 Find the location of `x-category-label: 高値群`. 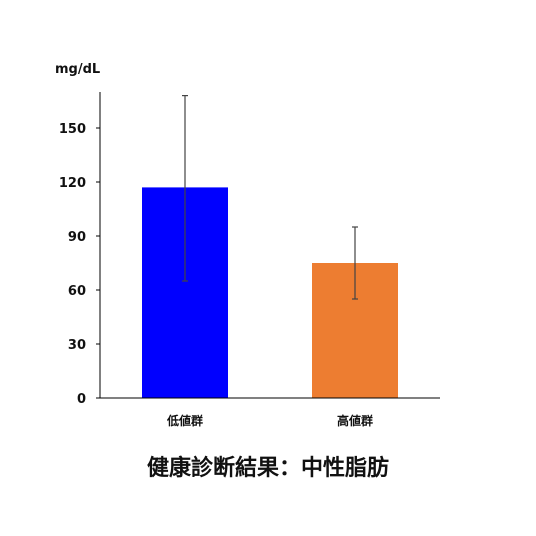

x-category-label: 高値群 is located at coordinates (355, 420).